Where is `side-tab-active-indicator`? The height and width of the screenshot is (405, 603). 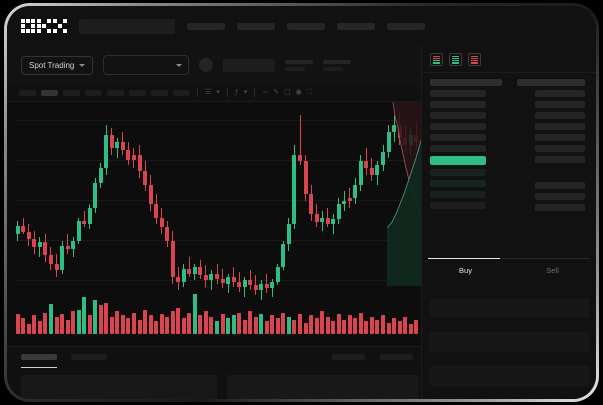 side-tab-active-indicator is located at coordinates (464, 258).